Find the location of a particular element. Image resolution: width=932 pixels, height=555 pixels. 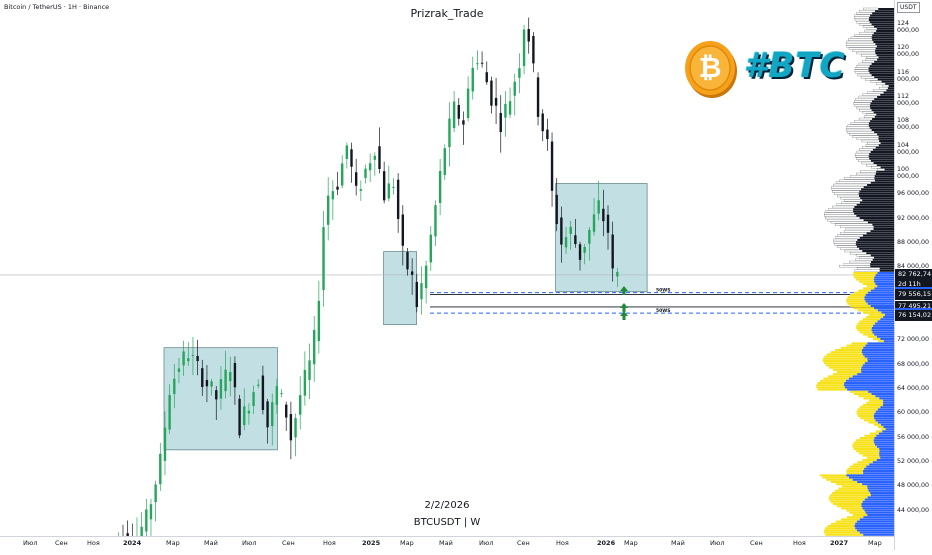

time-tick-label: Июл is located at coordinates (30, 543).